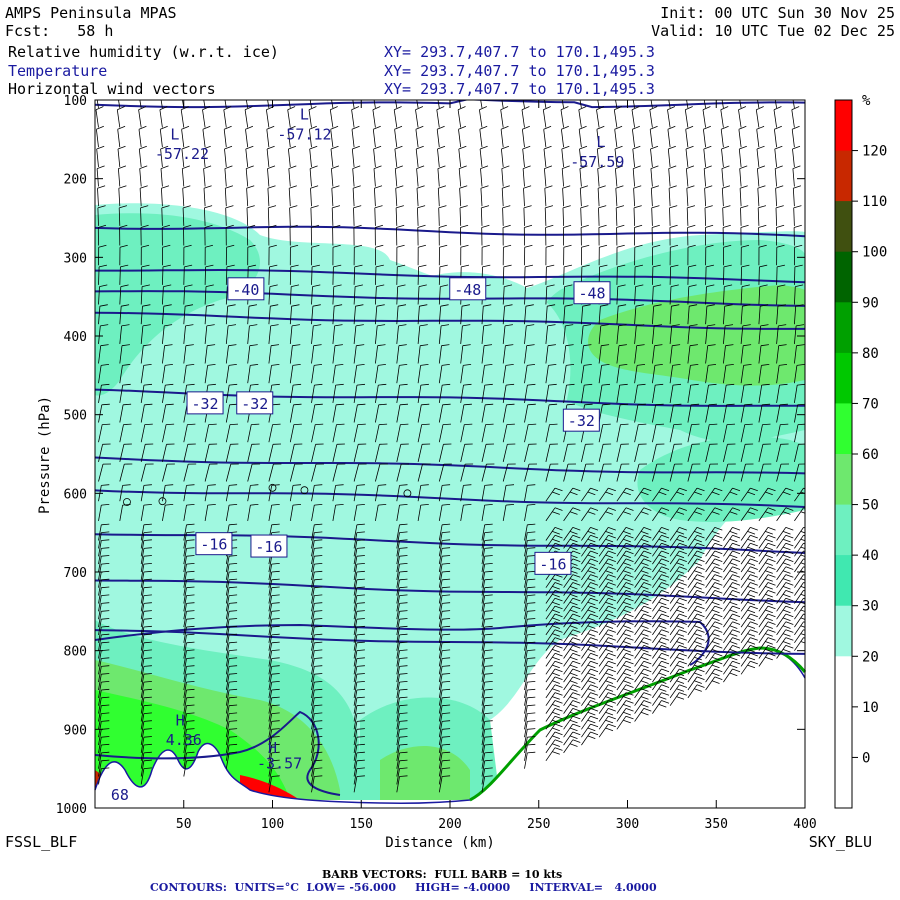  What do you see at coordinates (205, 404) in the screenshot?
I see `contour-label: -32` at bounding box center [205, 404].